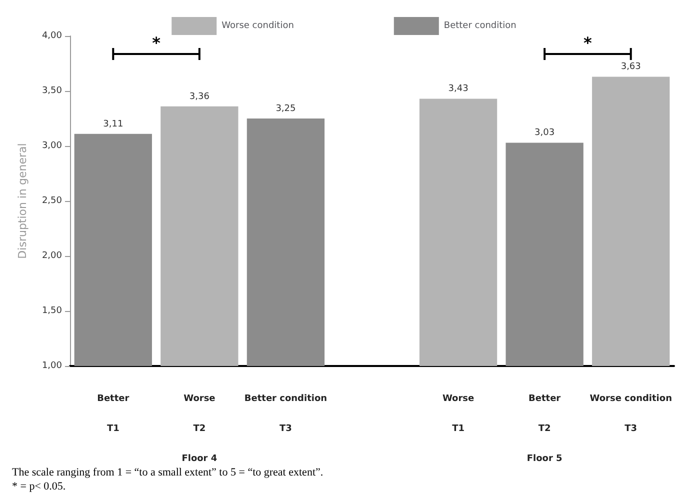  What do you see at coordinates (630, 67) in the screenshot?
I see `data-label: 3,63` at bounding box center [630, 67].